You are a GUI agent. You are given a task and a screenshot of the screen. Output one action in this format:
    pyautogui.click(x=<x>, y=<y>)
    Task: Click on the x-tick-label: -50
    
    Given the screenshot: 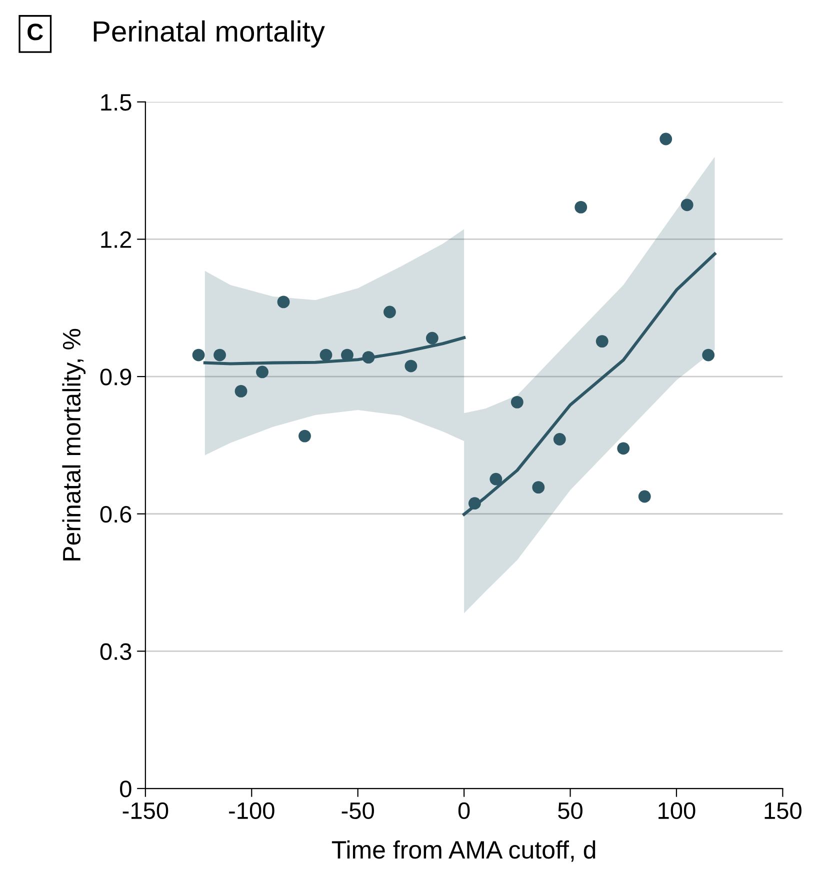 What is the action you would take?
    pyautogui.click(x=358, y=811)
    